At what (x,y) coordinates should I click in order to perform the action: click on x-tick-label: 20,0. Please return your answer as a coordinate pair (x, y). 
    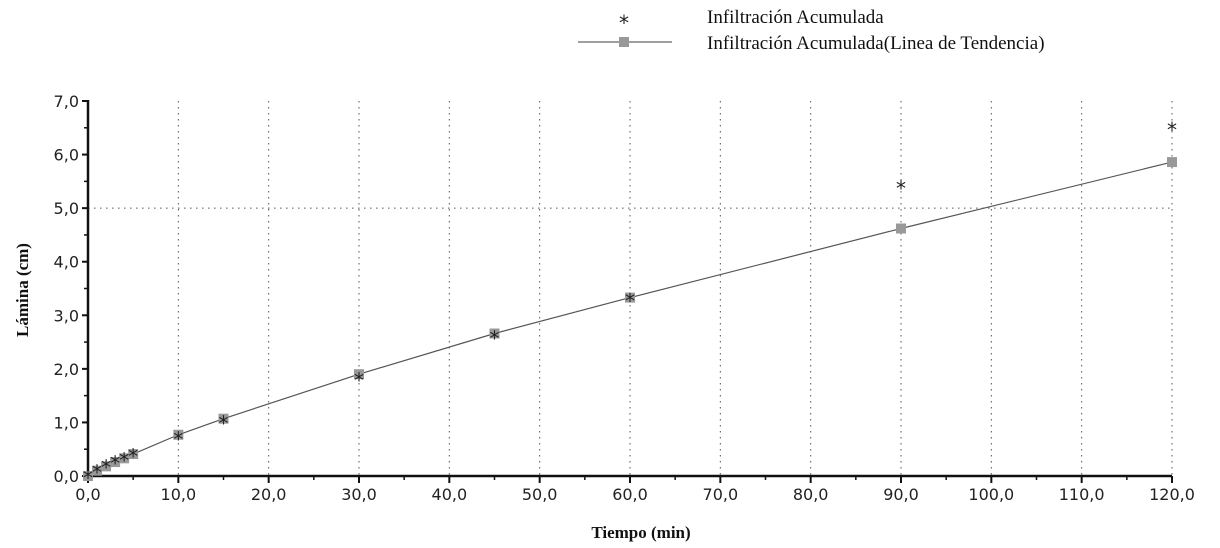
    Looking at the image, I should click on (269, 494).